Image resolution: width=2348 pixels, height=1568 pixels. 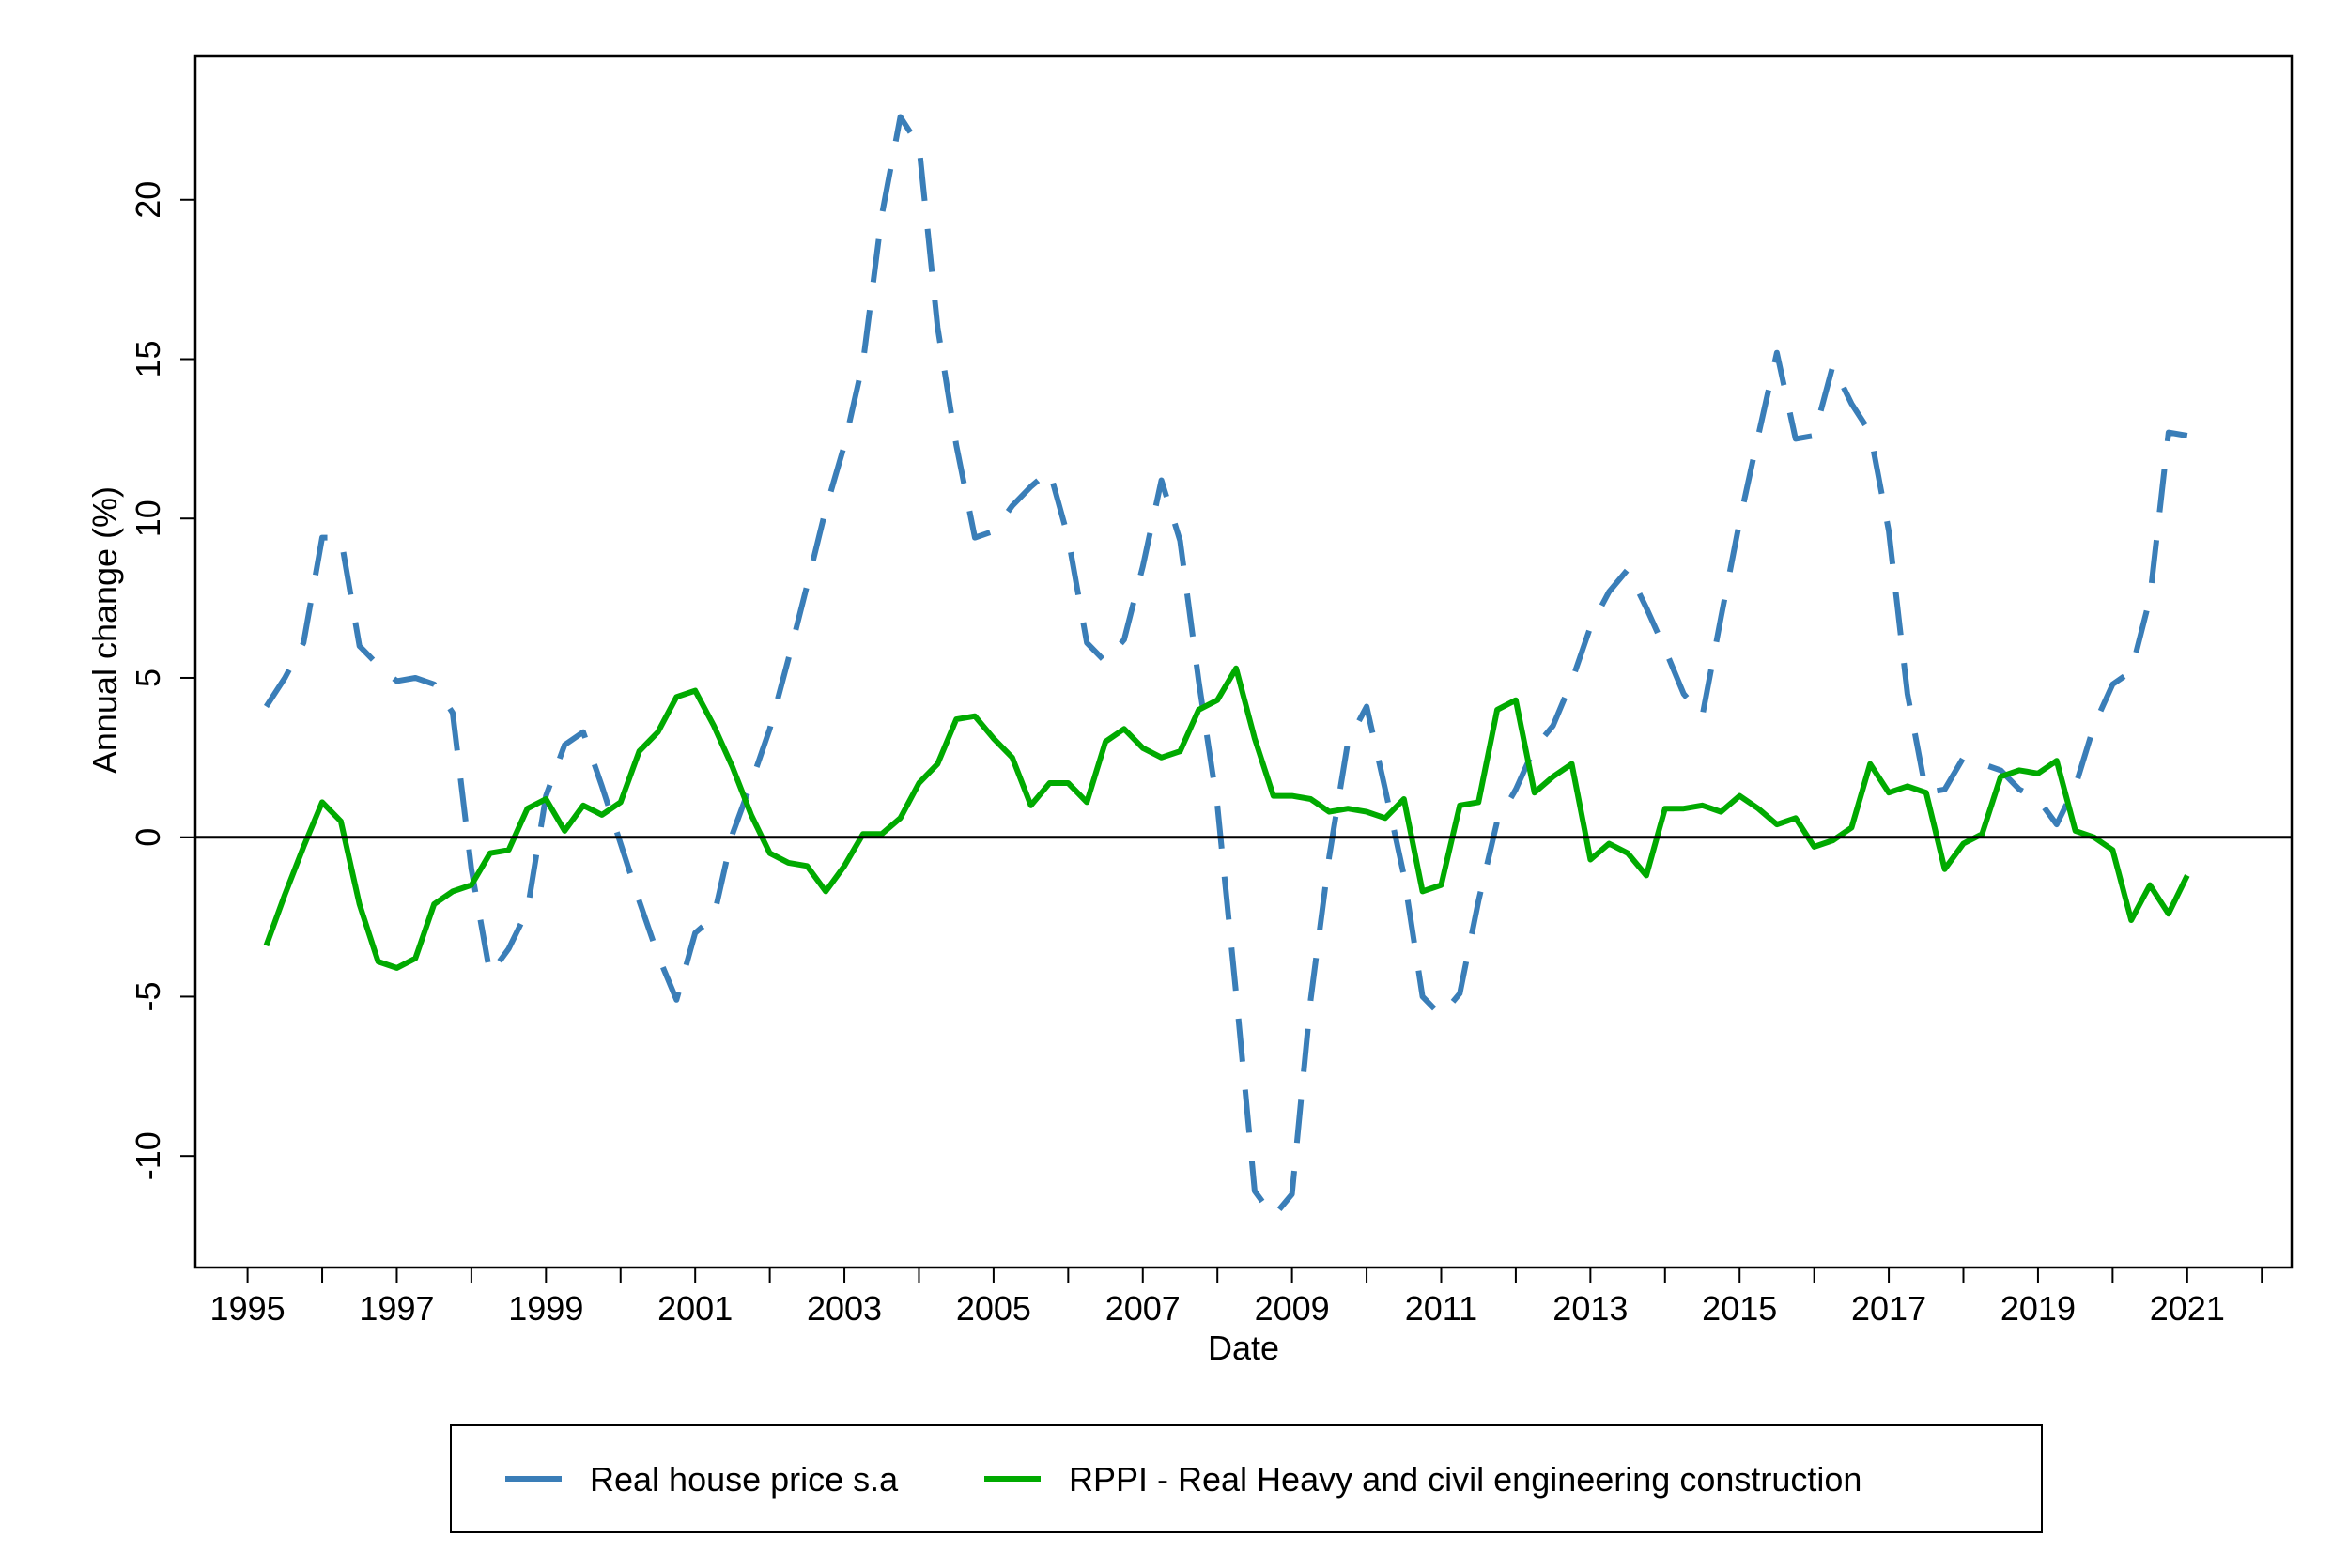 I want to click on legend-box, so click(x=1247, y=1479).